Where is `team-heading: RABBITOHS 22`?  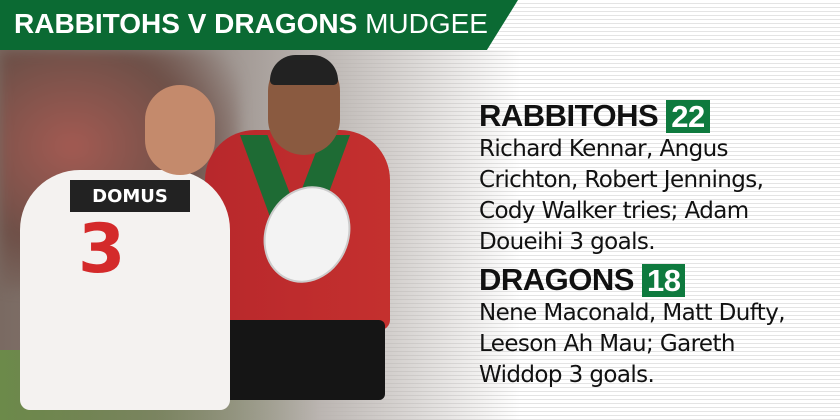 team-heading: RABBITOHS 22 is located at coordinates (632, 116).